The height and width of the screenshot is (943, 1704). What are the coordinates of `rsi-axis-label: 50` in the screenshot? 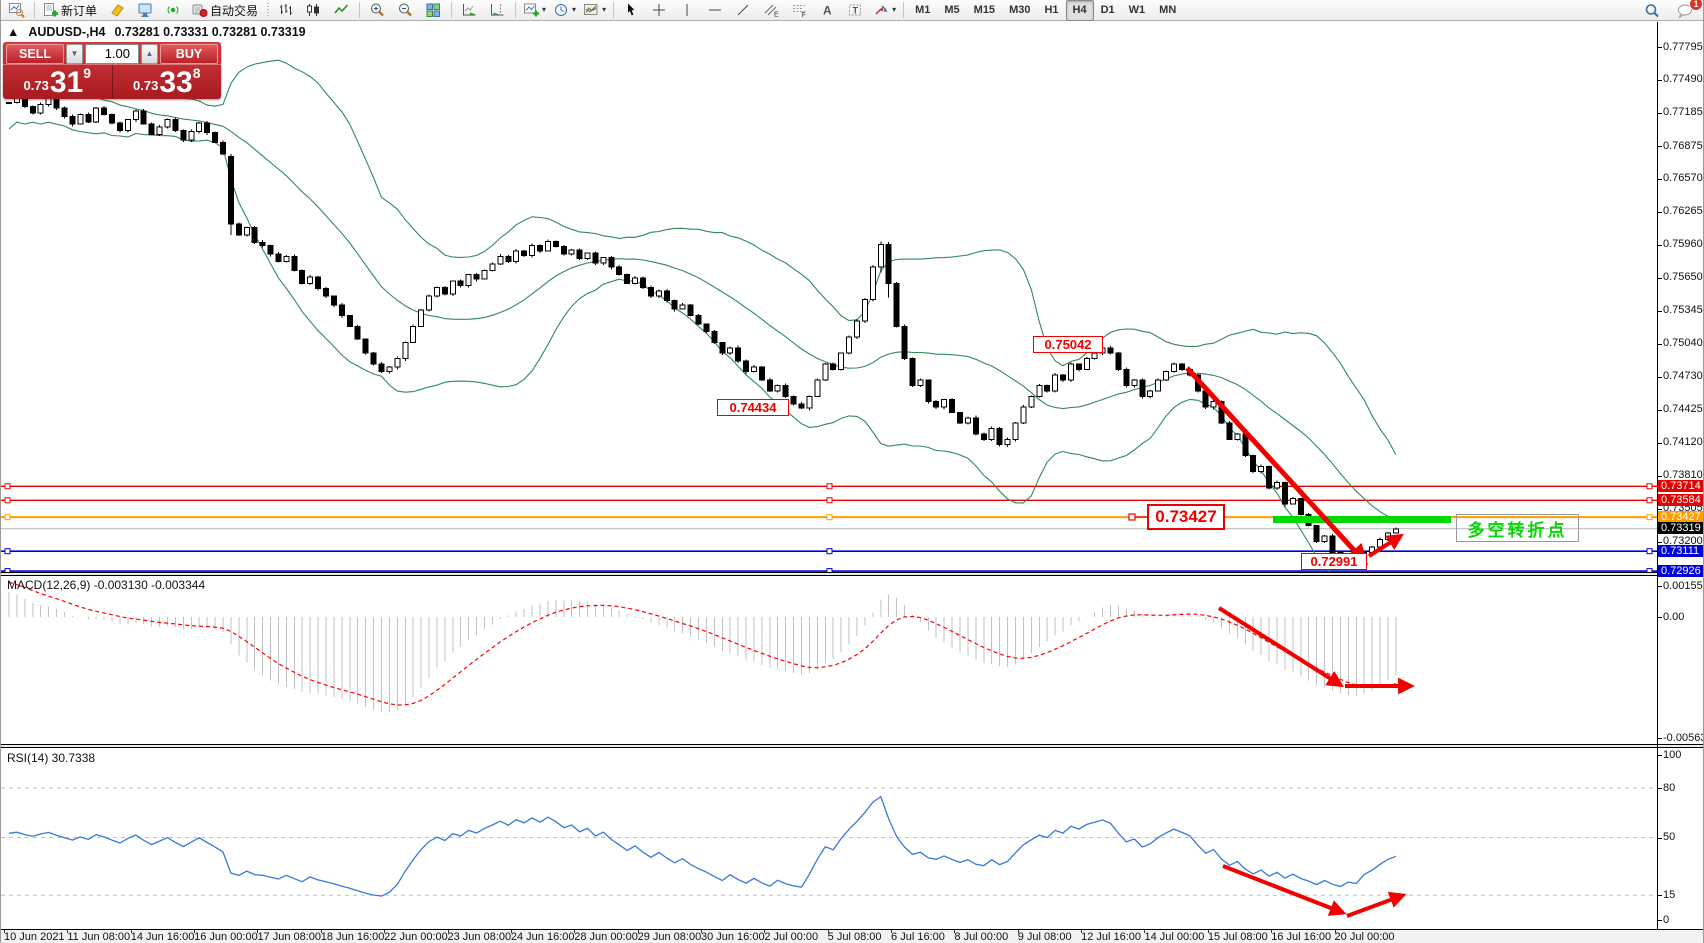 It's located at (1669, 837).